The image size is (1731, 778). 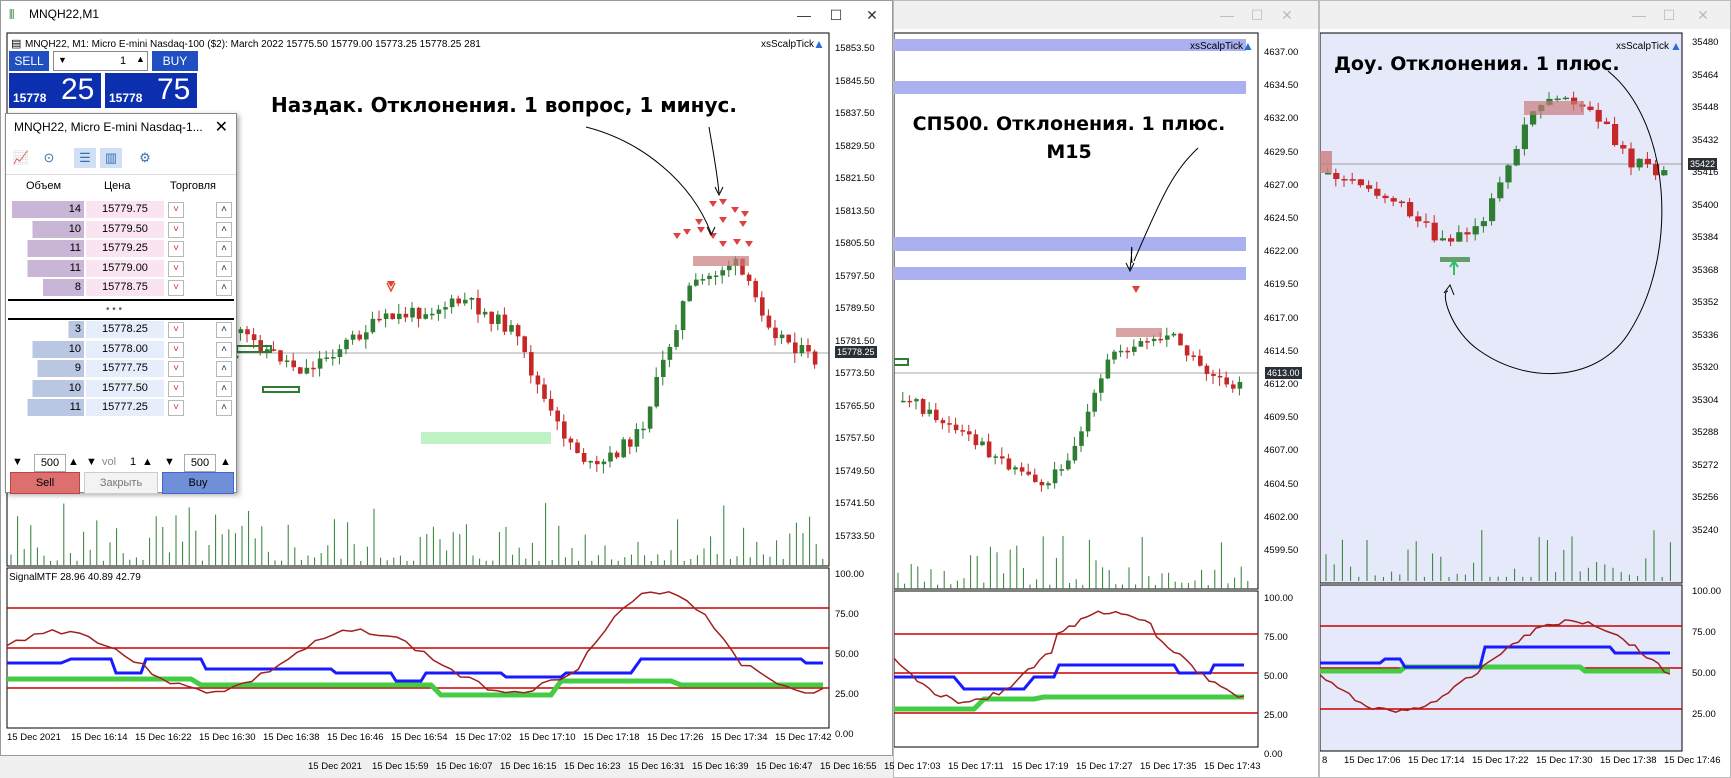 What do you see at coordinates (125, 329) in the screenshot?
I see `dom-price: 15778.25` at bounding box center [125, 329].